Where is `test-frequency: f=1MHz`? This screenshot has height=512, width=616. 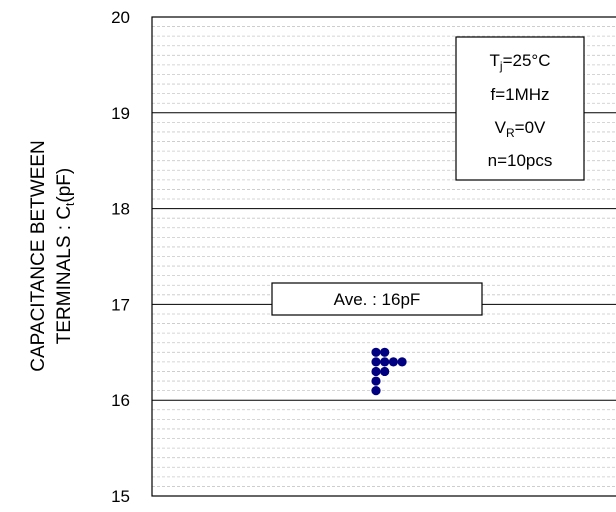
test-frequency: f=1MHz is located at coordinates (519, 94).